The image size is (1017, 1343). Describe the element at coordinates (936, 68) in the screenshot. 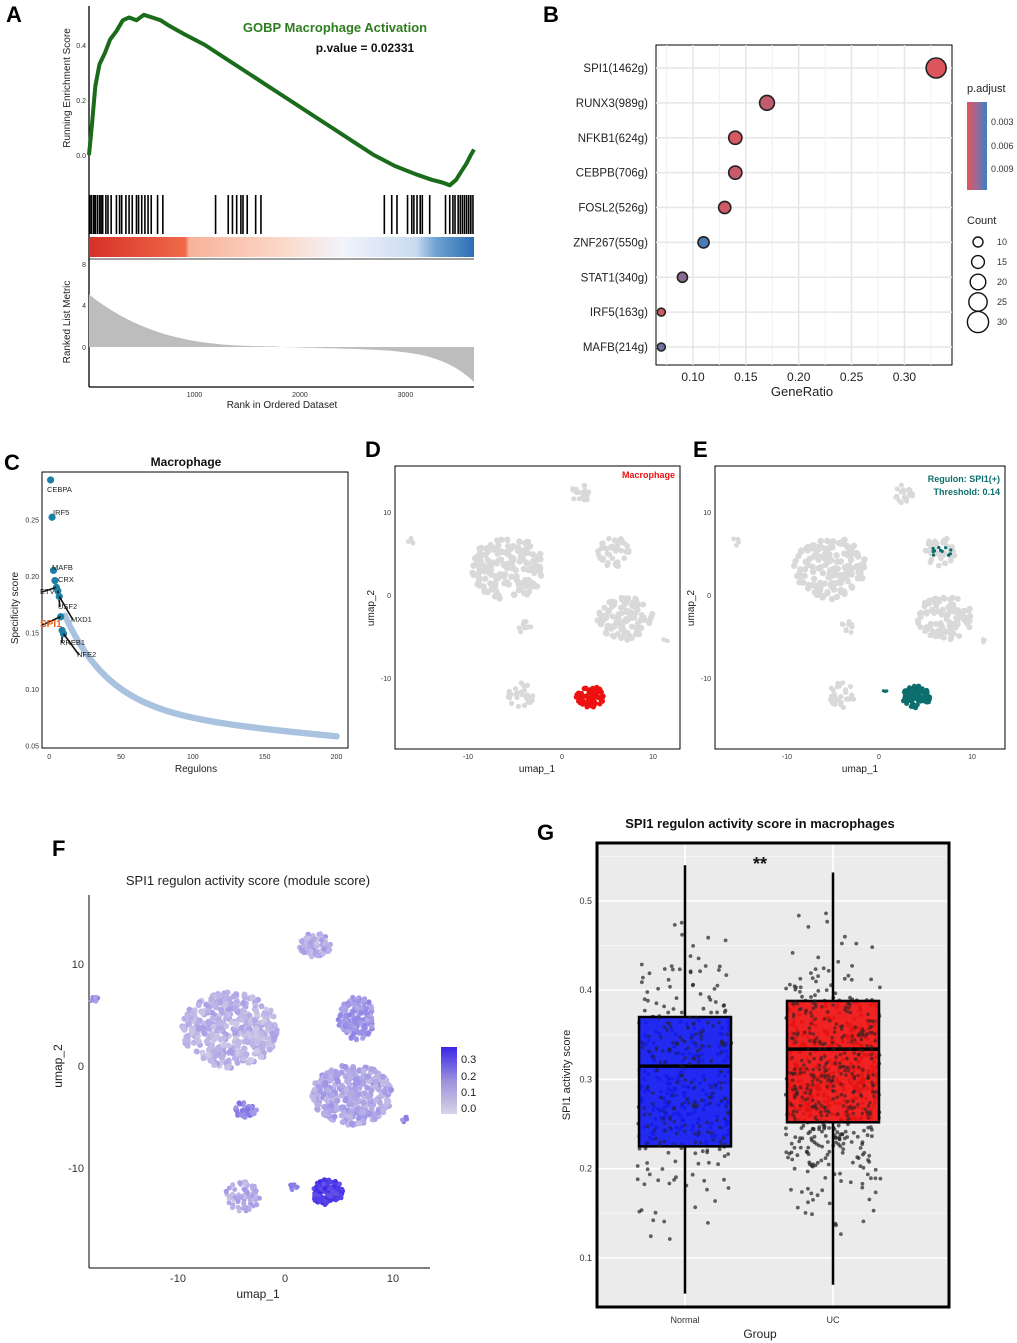

I see `dotplot-dot` at that location.